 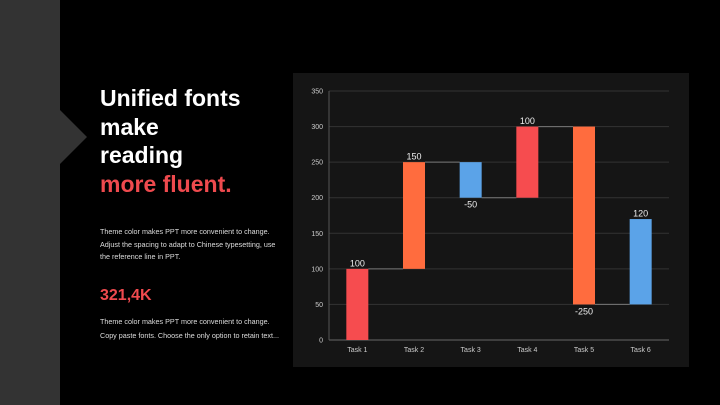 I want to click on title-line: reading, so click(x=142, y=155).